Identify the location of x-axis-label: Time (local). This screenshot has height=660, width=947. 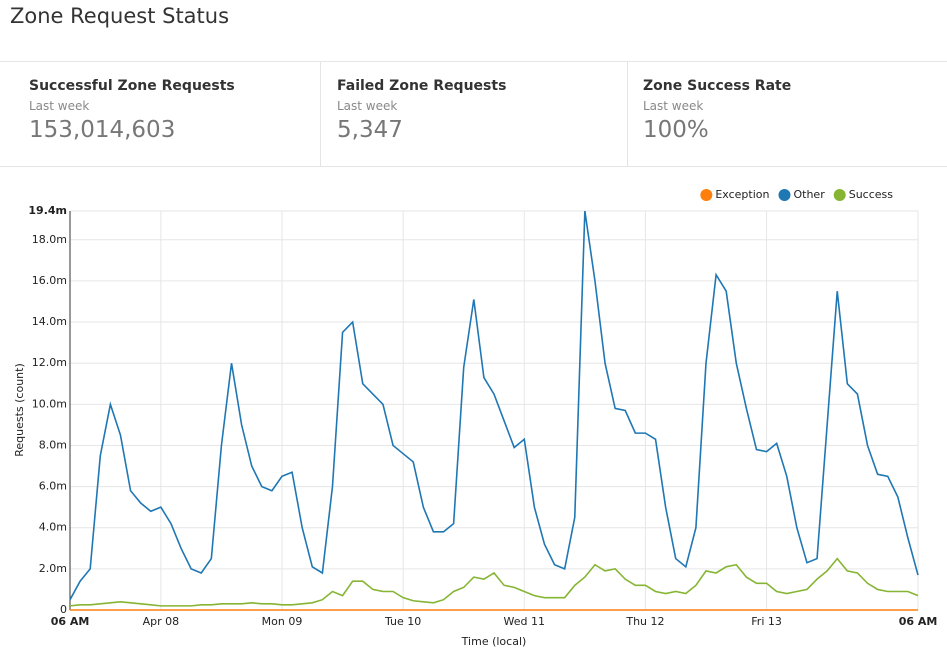
(494, 641).